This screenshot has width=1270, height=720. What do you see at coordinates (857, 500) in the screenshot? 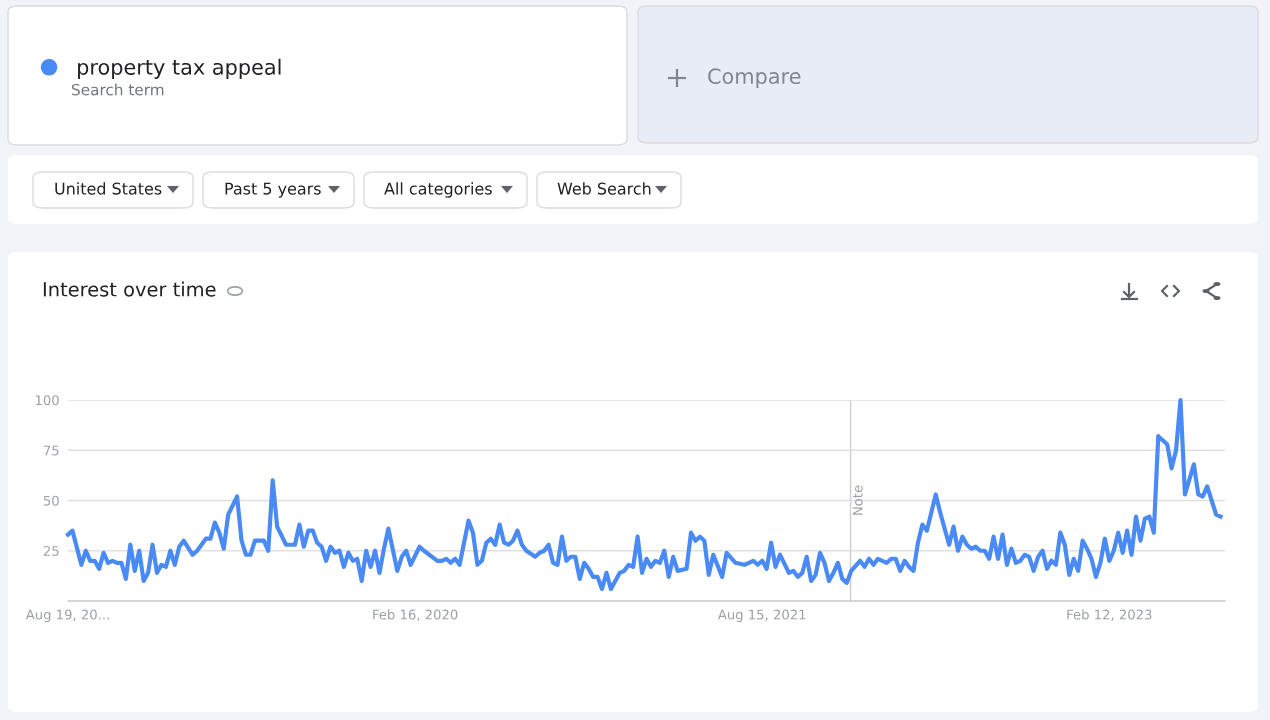
I see `ref-line-label: Note` at bounding box center [857, 500].